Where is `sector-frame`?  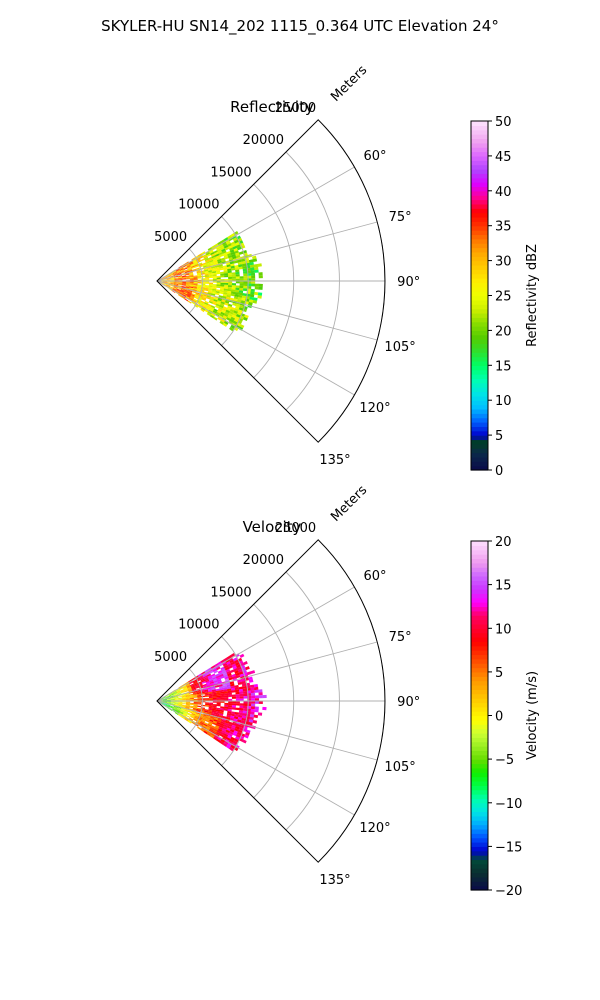
sector-frame is located at coordinates (271, 281).